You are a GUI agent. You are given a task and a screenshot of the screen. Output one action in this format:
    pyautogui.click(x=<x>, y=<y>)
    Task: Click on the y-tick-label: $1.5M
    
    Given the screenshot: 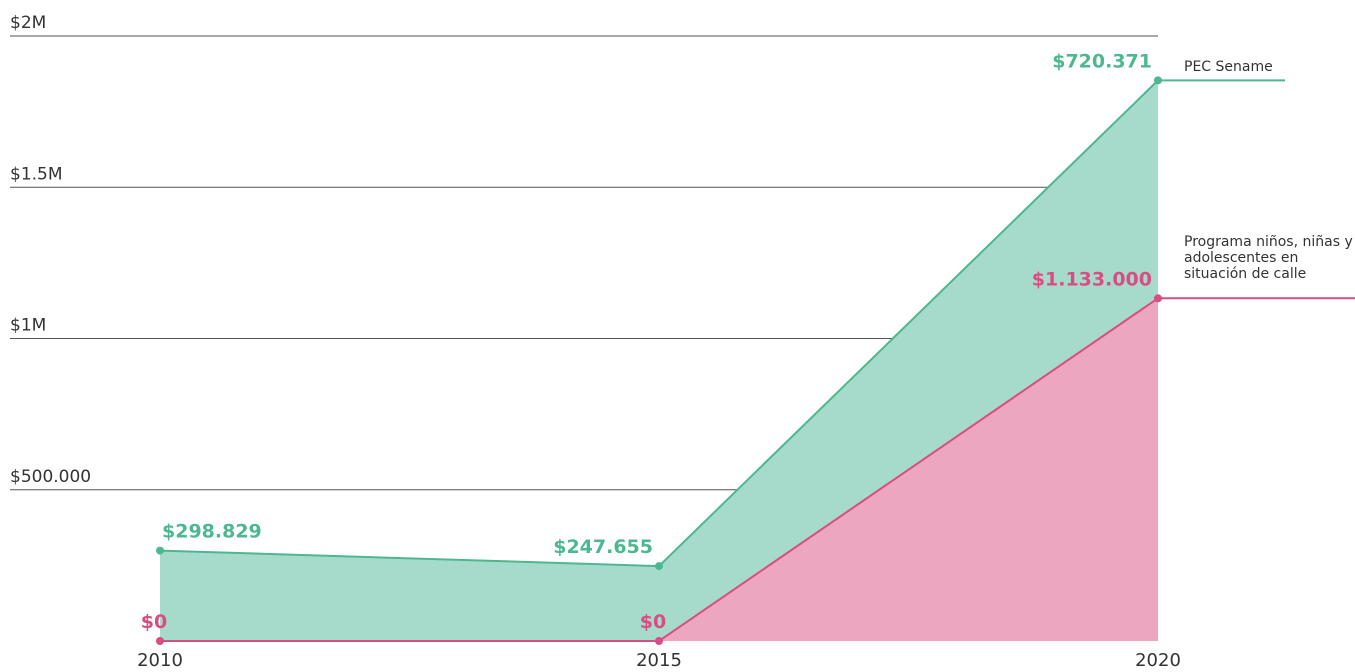 What is the action you would take?
    pyautogui.click(x=36, y=174)
    